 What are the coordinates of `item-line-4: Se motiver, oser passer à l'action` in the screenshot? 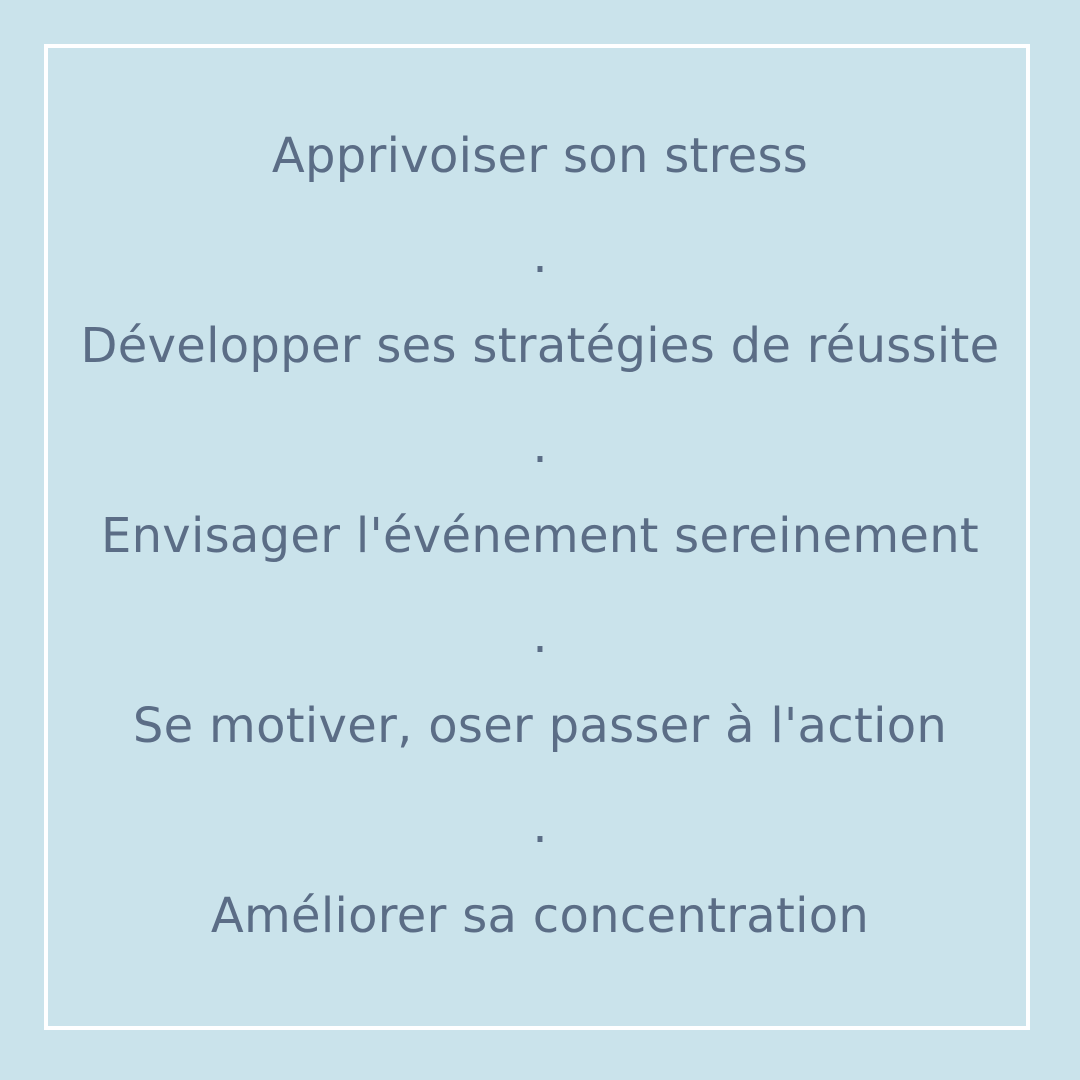 It's located at (540, 726).